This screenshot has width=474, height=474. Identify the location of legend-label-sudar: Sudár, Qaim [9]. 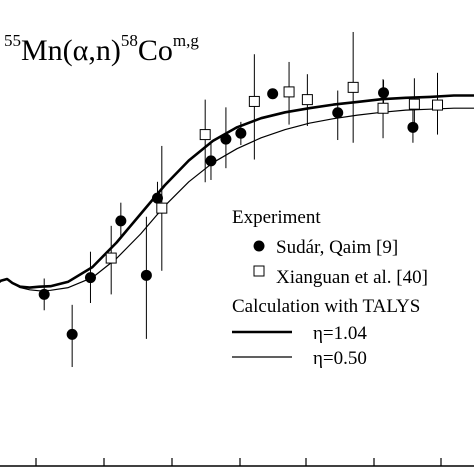
(337, 247).